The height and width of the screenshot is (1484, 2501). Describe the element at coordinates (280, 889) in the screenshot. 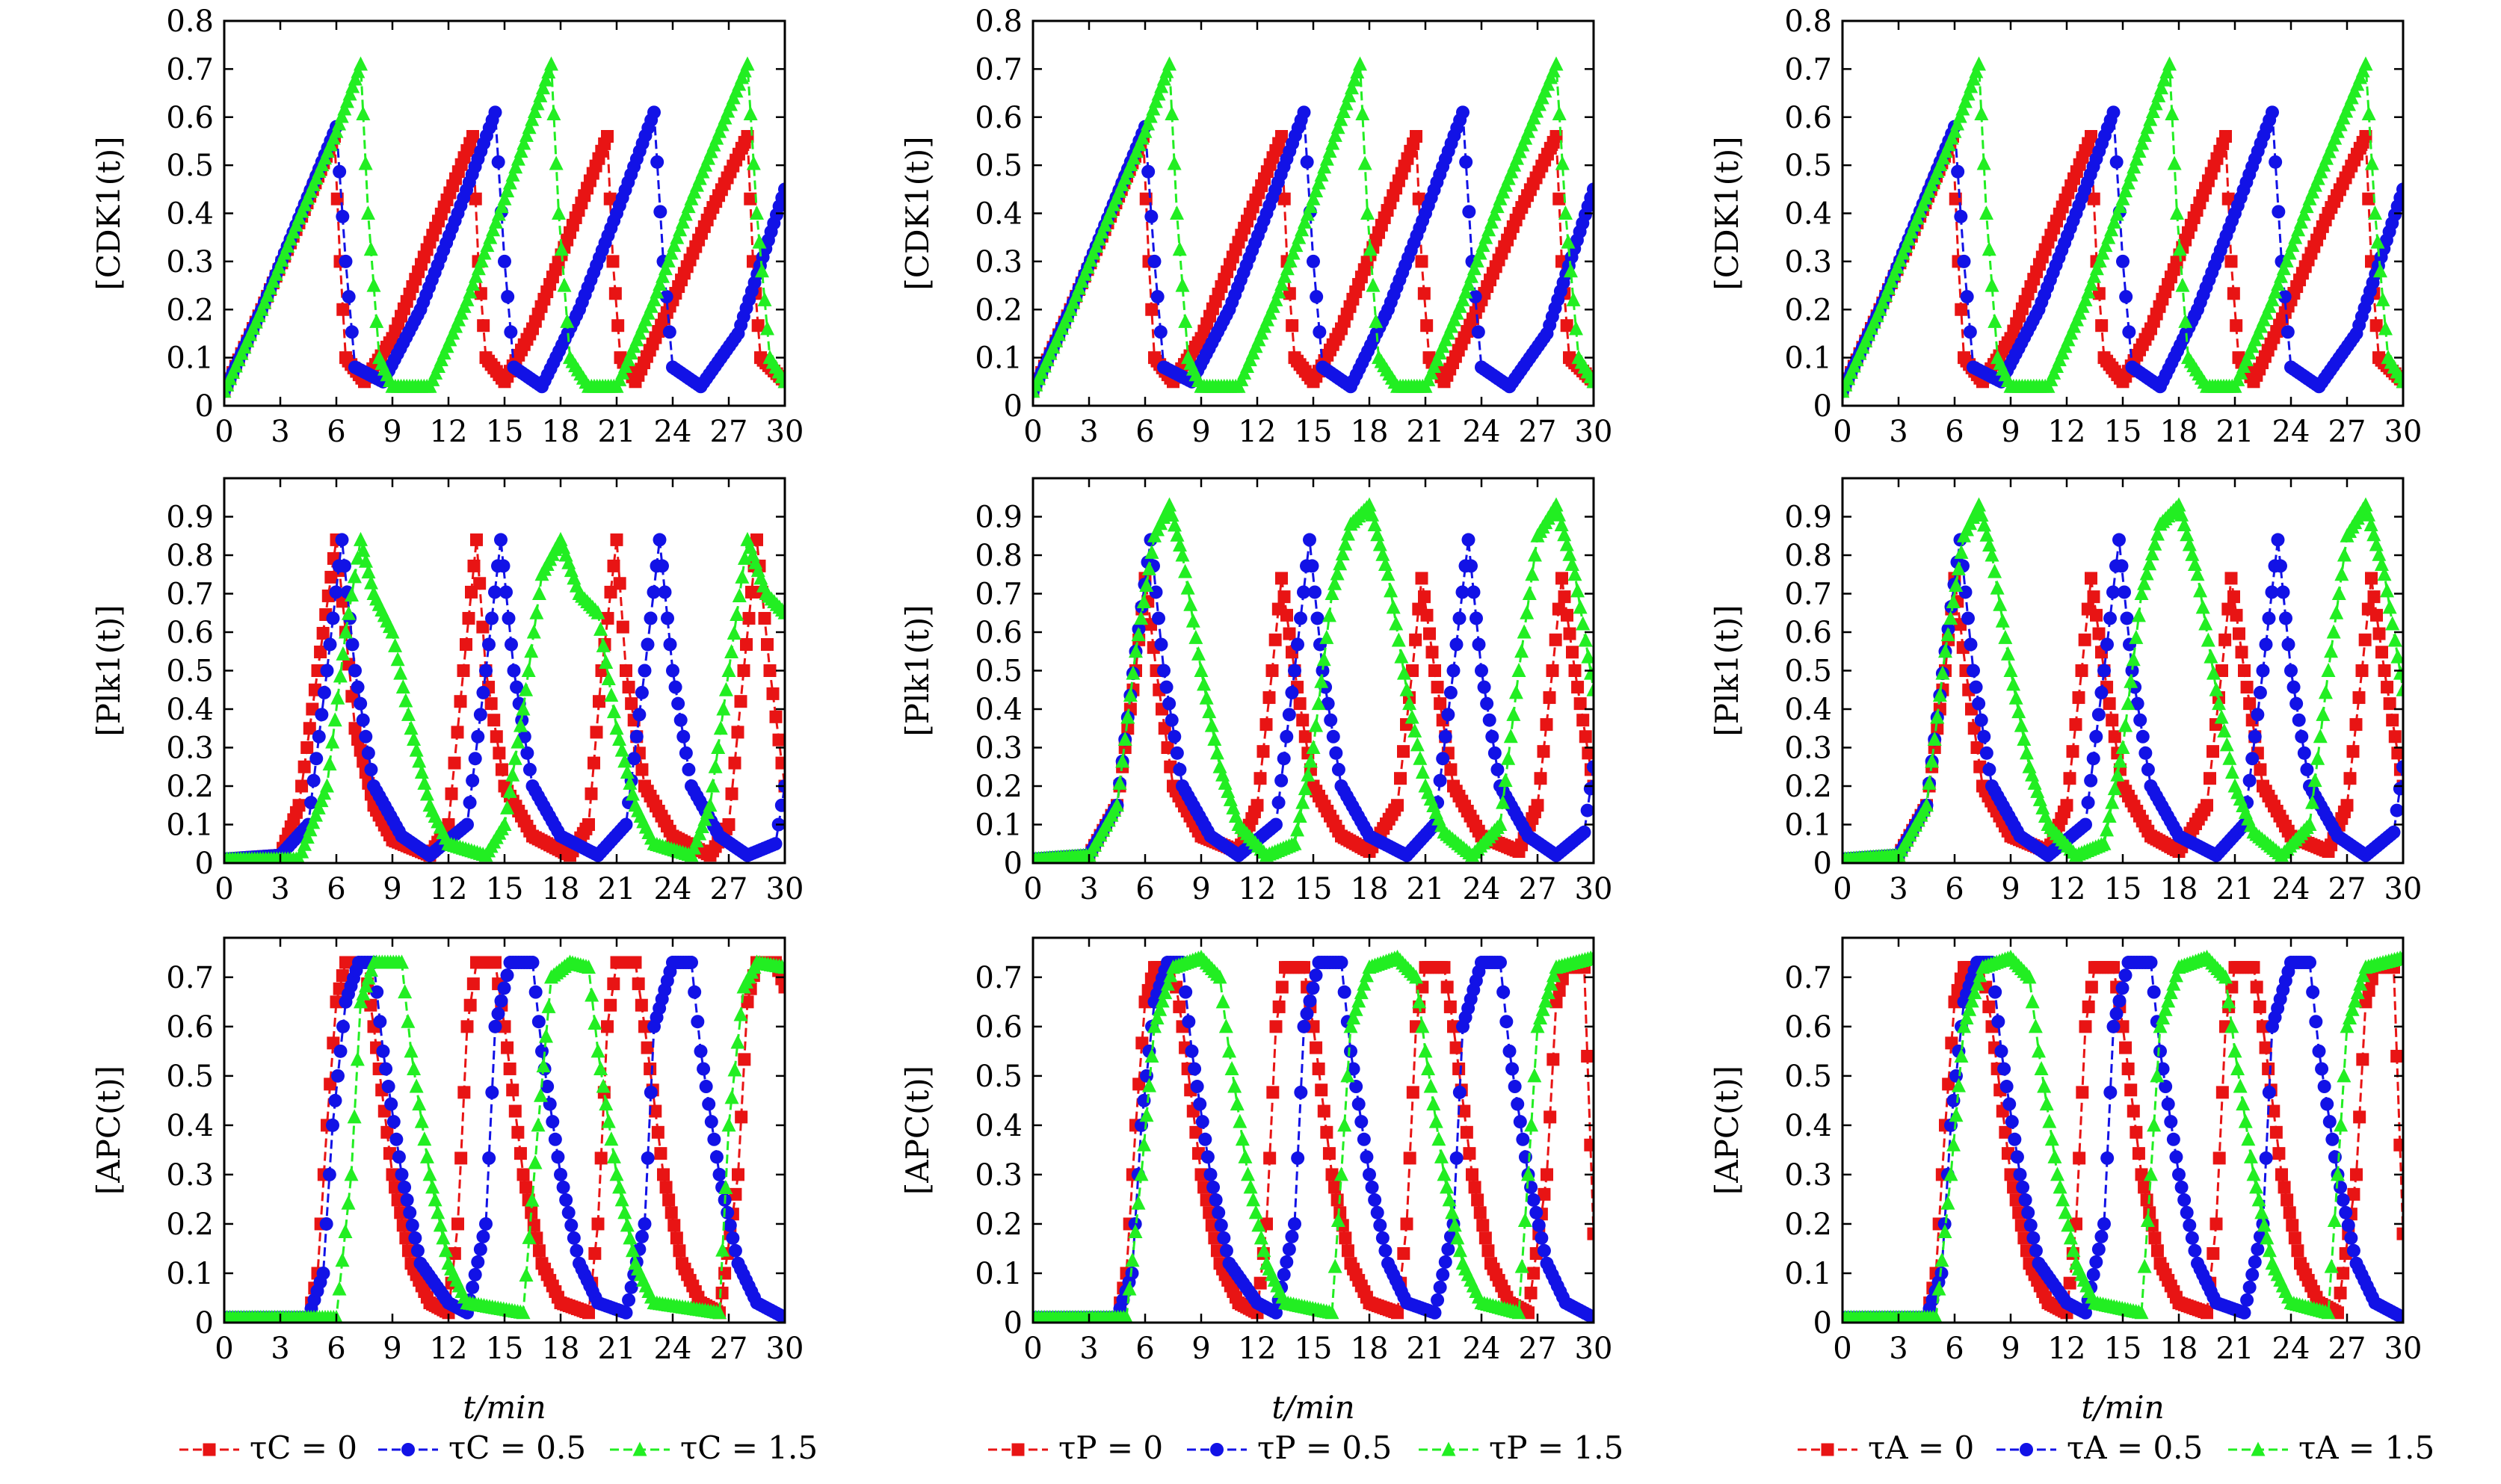

I see `x-tick-label: 3` at that location.